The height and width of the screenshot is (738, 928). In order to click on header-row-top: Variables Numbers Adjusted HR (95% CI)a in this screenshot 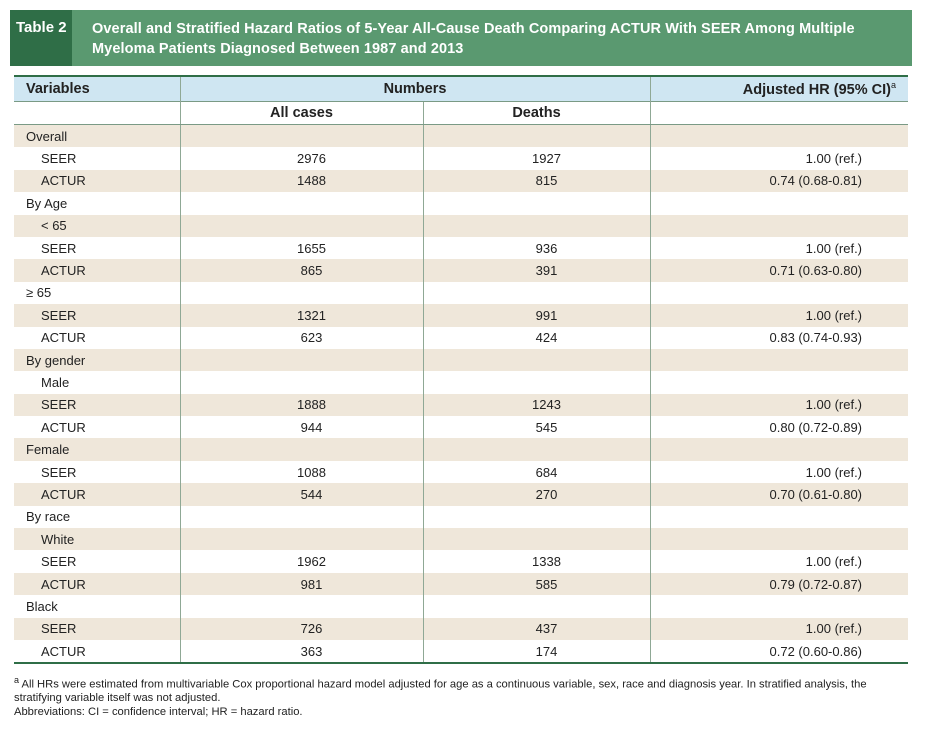, I will do `click(461, 88)`.